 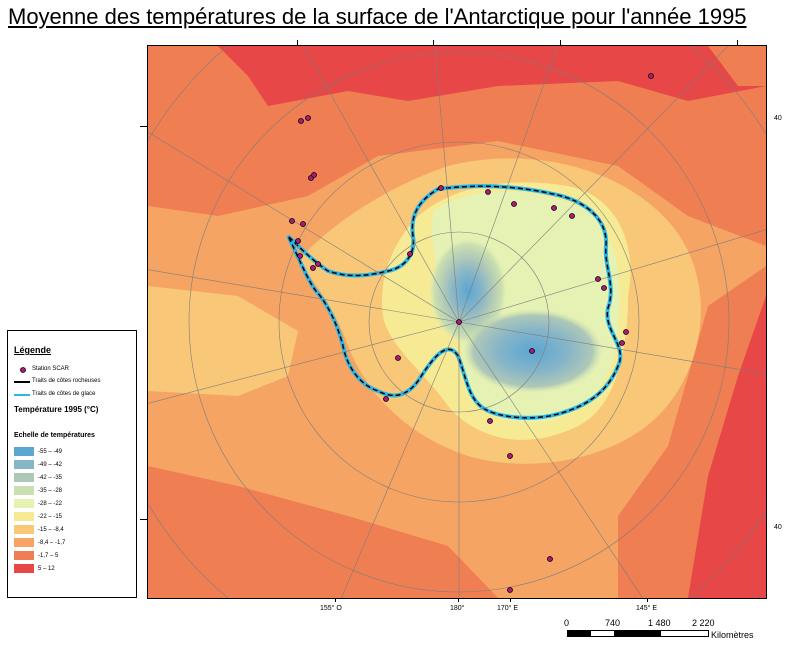 I want to click on legend-rock-coast-label: Traits de côtes rocheuses, so click(x=66, y=381).